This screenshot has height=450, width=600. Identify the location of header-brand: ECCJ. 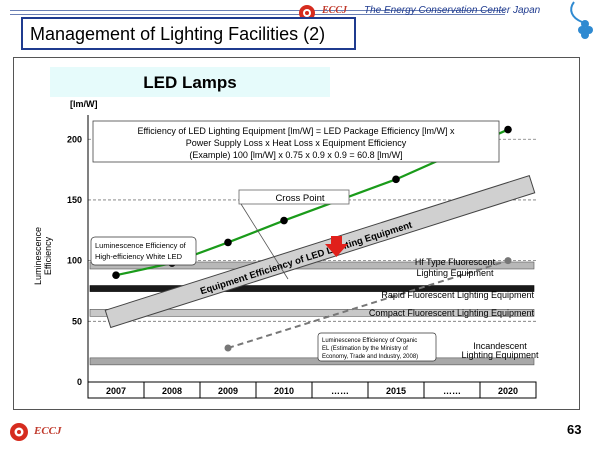
(335, 10).